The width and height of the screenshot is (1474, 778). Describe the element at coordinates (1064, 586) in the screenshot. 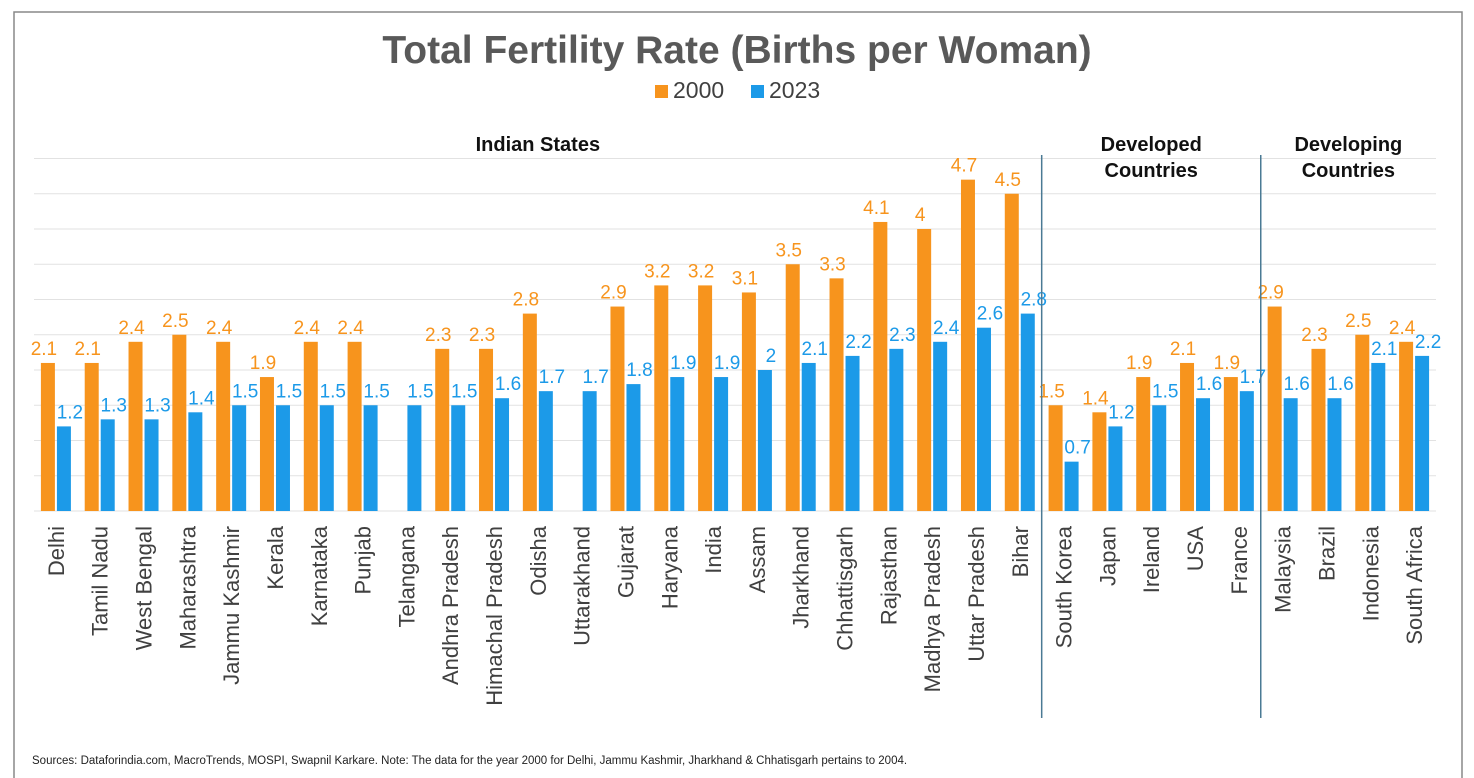

I see `category-label: South Korea` at that location.